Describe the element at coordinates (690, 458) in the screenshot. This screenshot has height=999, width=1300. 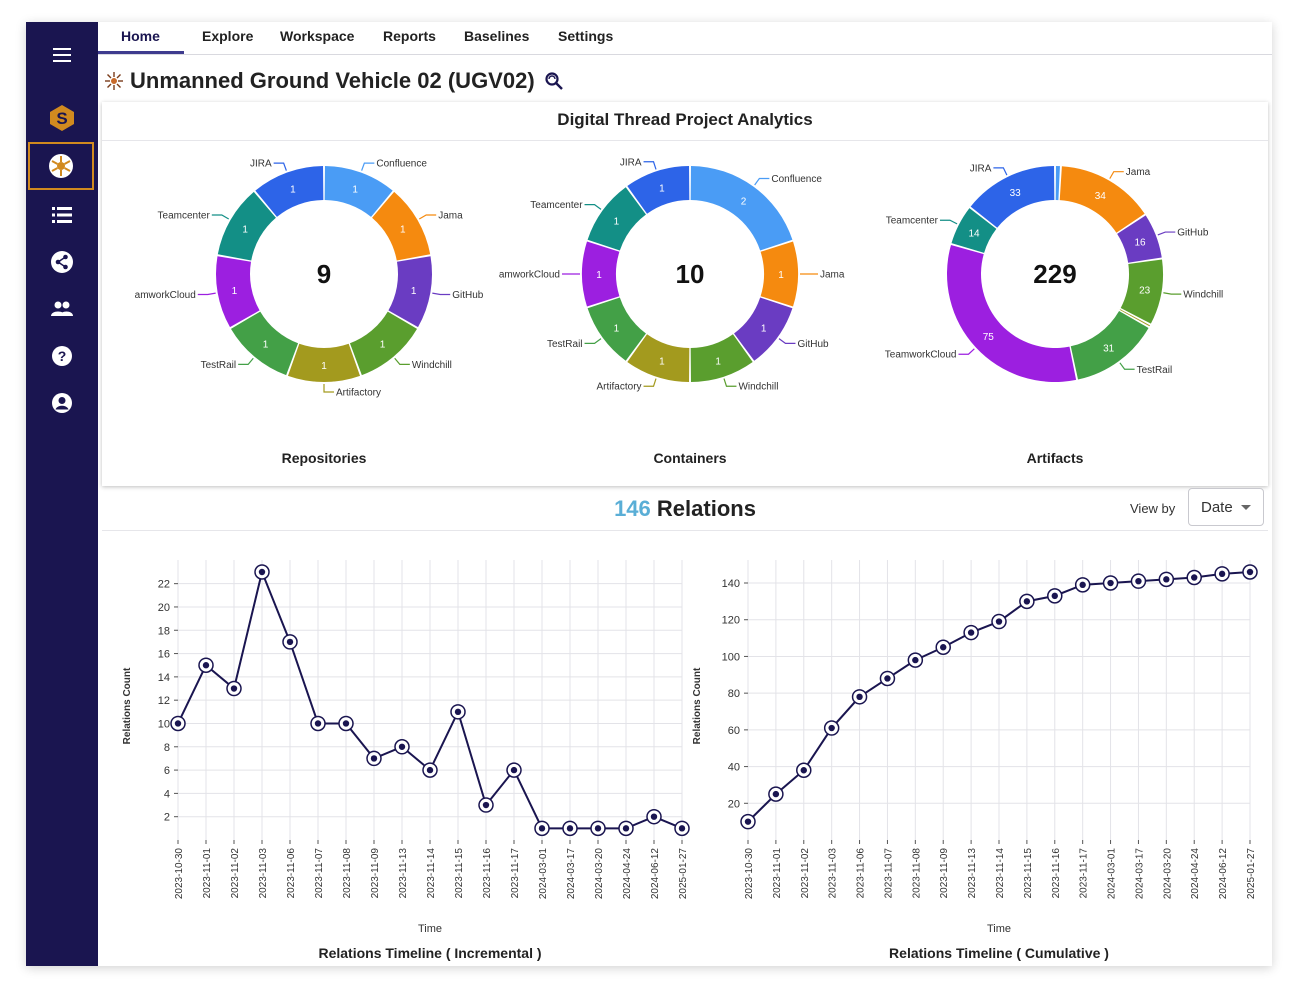
I see `donut-label-containers: Containers` at that location.